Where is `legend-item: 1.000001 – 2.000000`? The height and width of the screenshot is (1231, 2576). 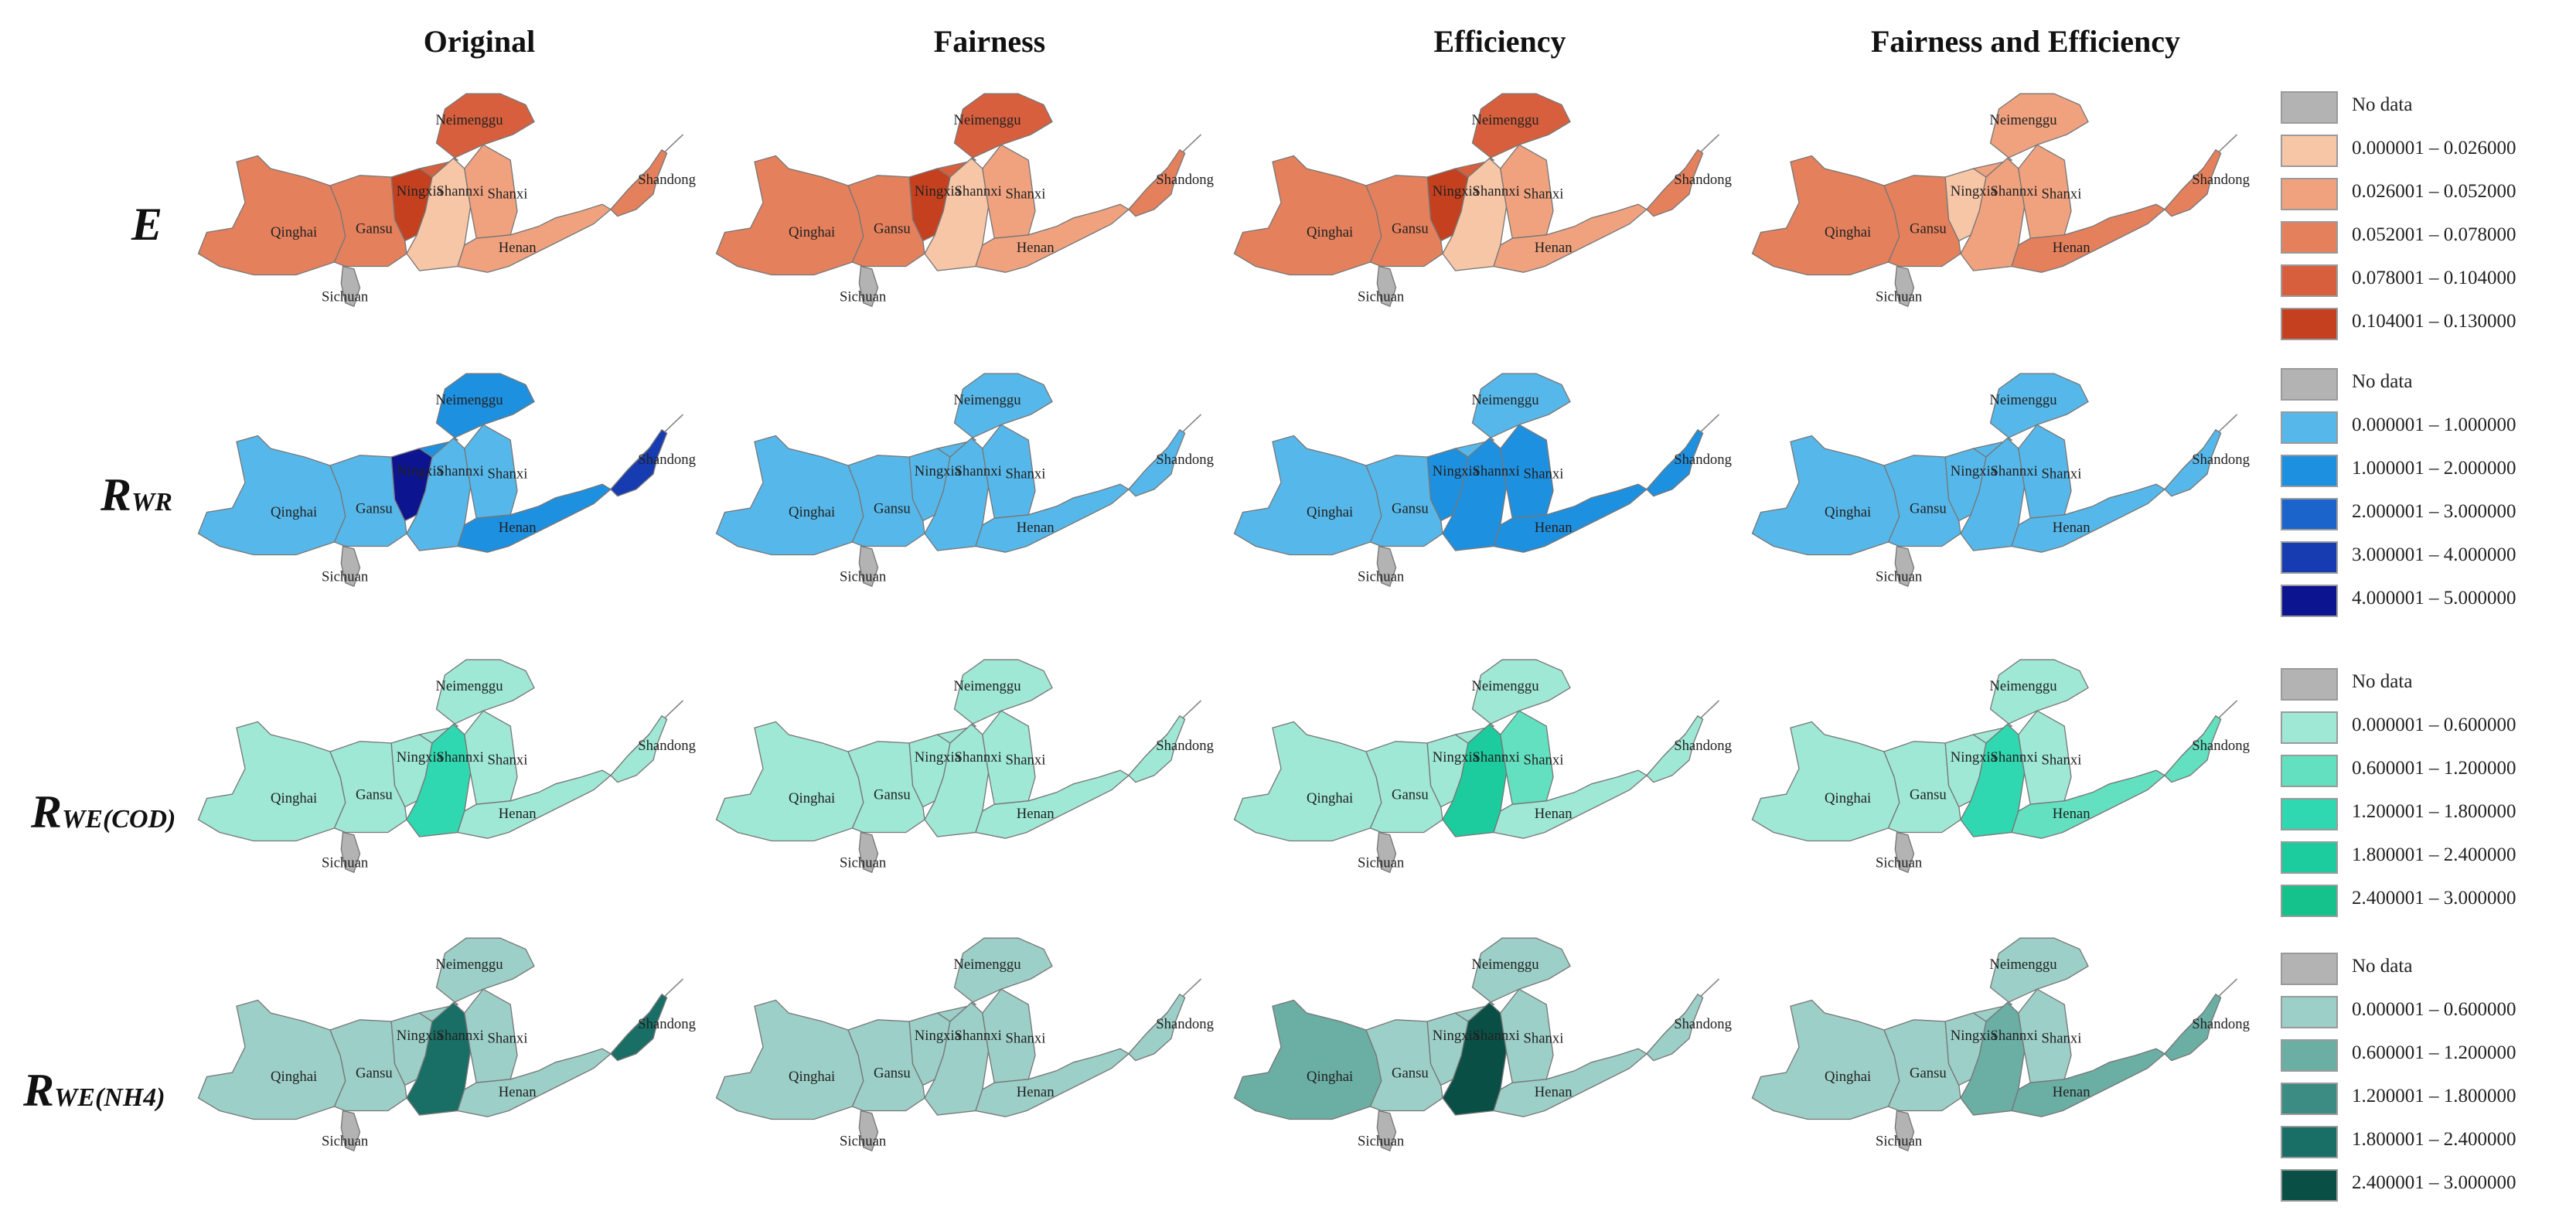 legend-item: 1.000001 – 2.000000 is located at coordinates (2427, 472).